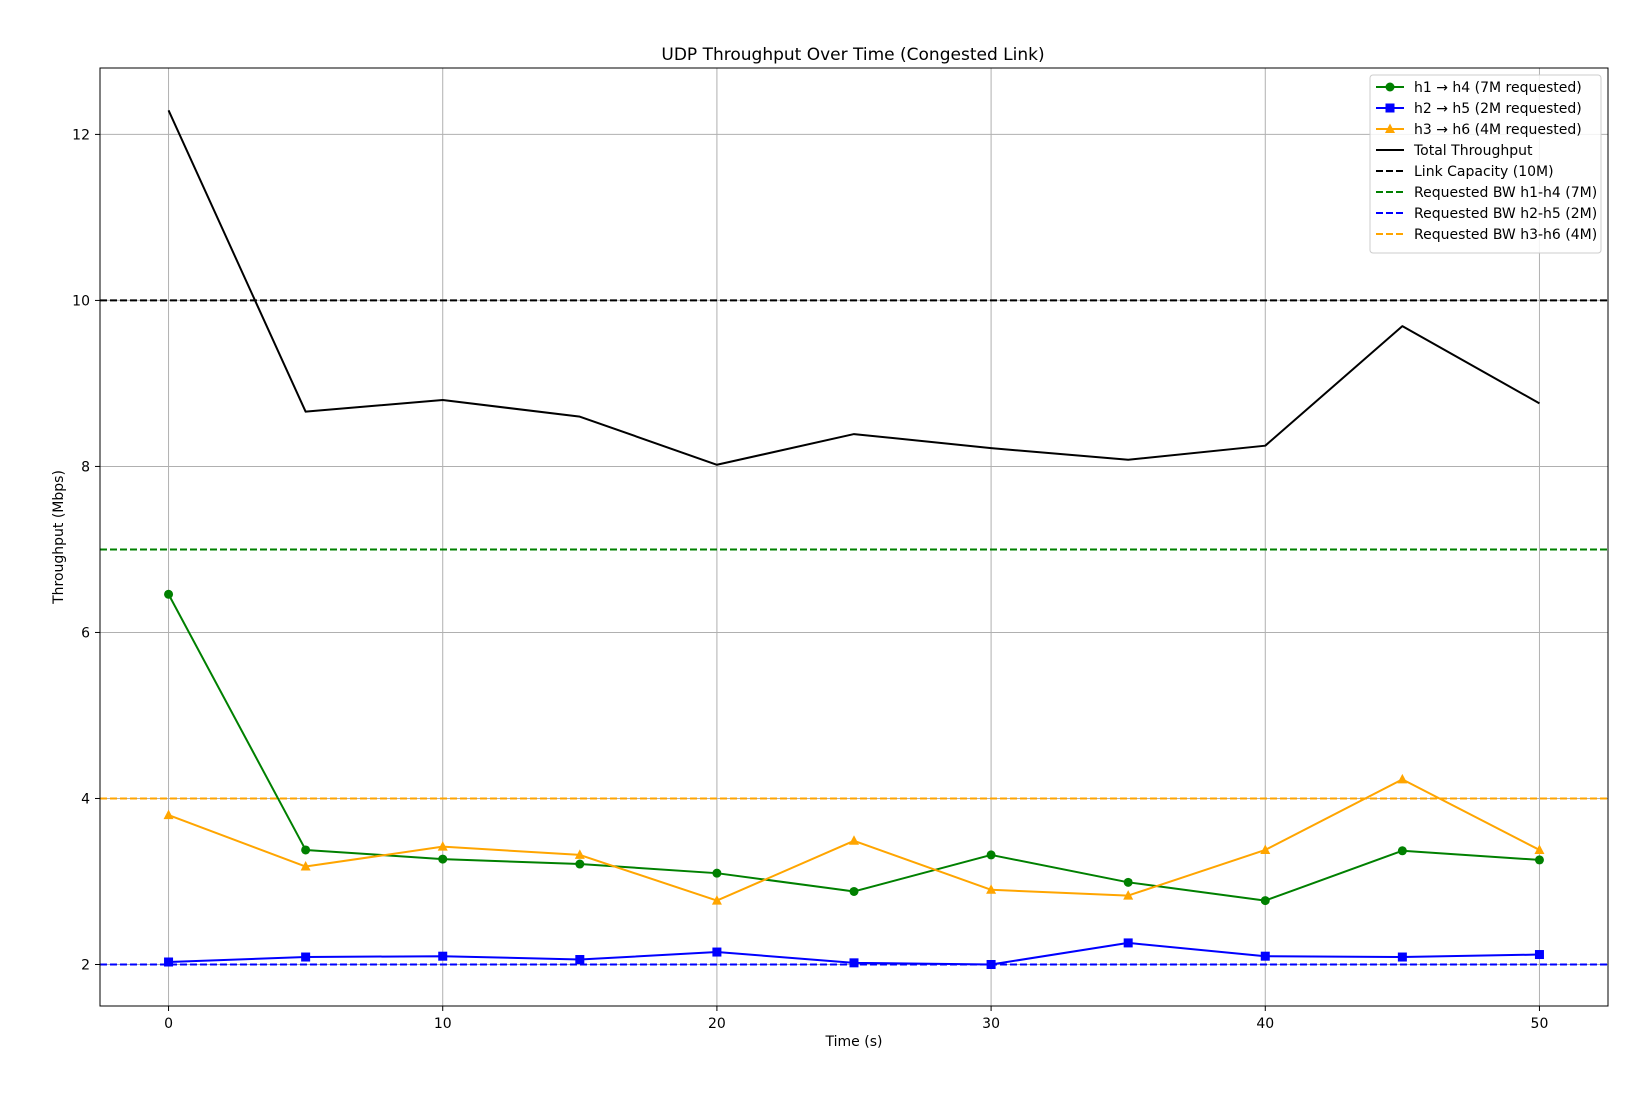 This screenshot has height=1114, width=1634. Describe the element at coordinates (59, 537) in the screenshot. I see `y-axis-label: Throughput (Mbps)` at that location.